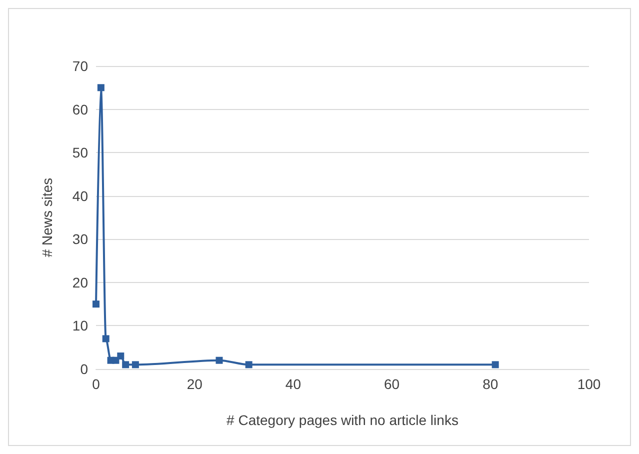  What do you see at coordinates (490, 384) in the screenshot?
I see `x-tick-label: 80` at bounding box center [490, 384].